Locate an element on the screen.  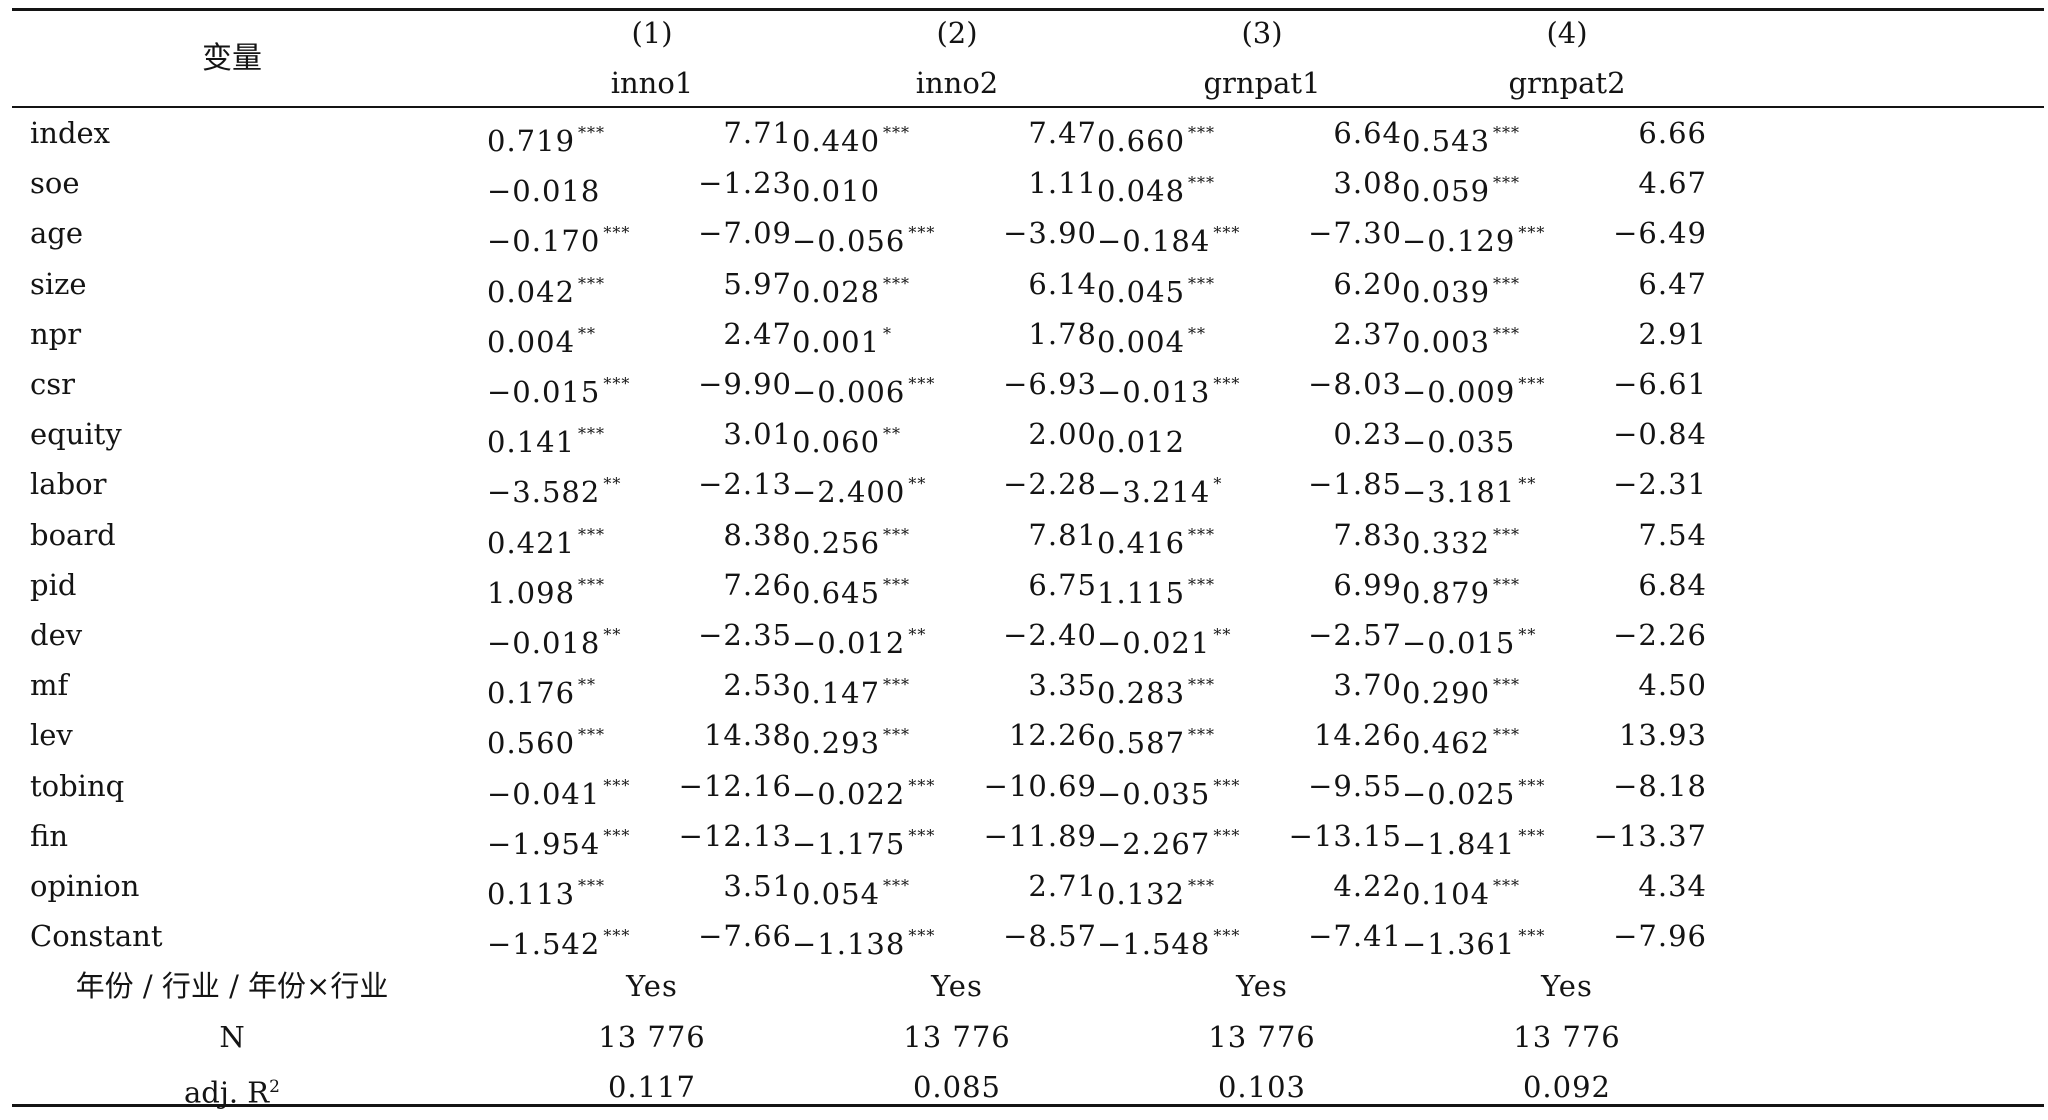
coef-value: 0.042 is located at coordinates (531, 291).